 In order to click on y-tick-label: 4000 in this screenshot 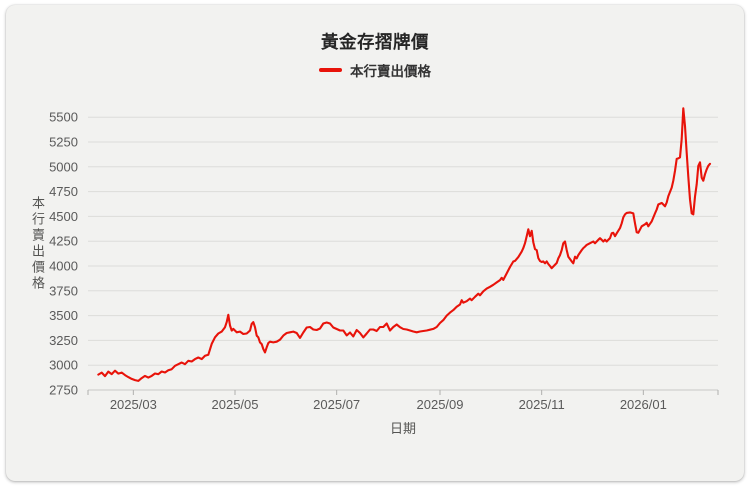, I will do `click(63, 266)`.